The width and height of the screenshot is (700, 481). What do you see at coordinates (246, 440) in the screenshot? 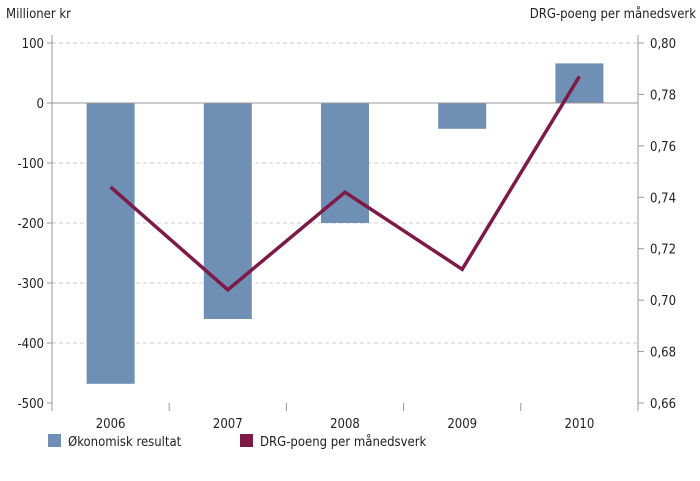
I see `legend-swatch-line` at bounding box center [246, 440].